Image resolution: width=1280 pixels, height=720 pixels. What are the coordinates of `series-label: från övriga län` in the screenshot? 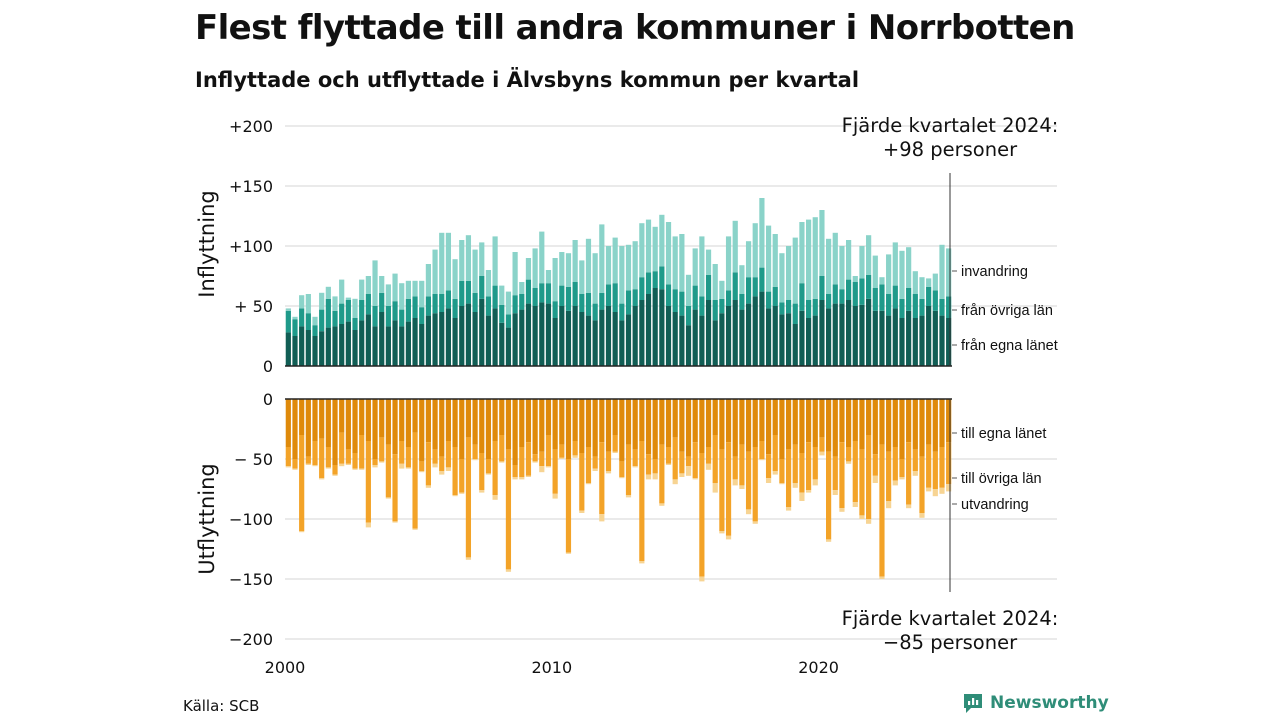 It's located at (1007, 311).